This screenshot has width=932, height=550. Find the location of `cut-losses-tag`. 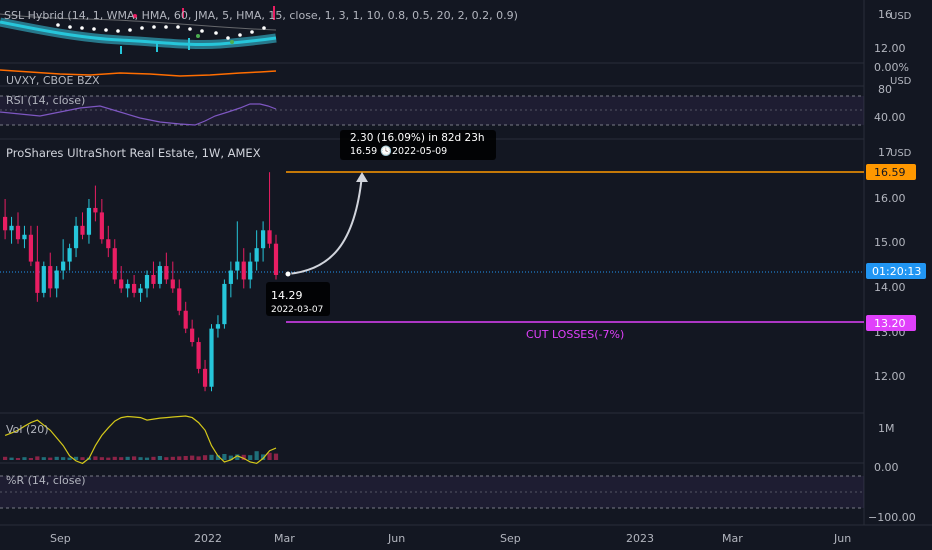

cut-losses-tag is located at coordinates (891, 323).